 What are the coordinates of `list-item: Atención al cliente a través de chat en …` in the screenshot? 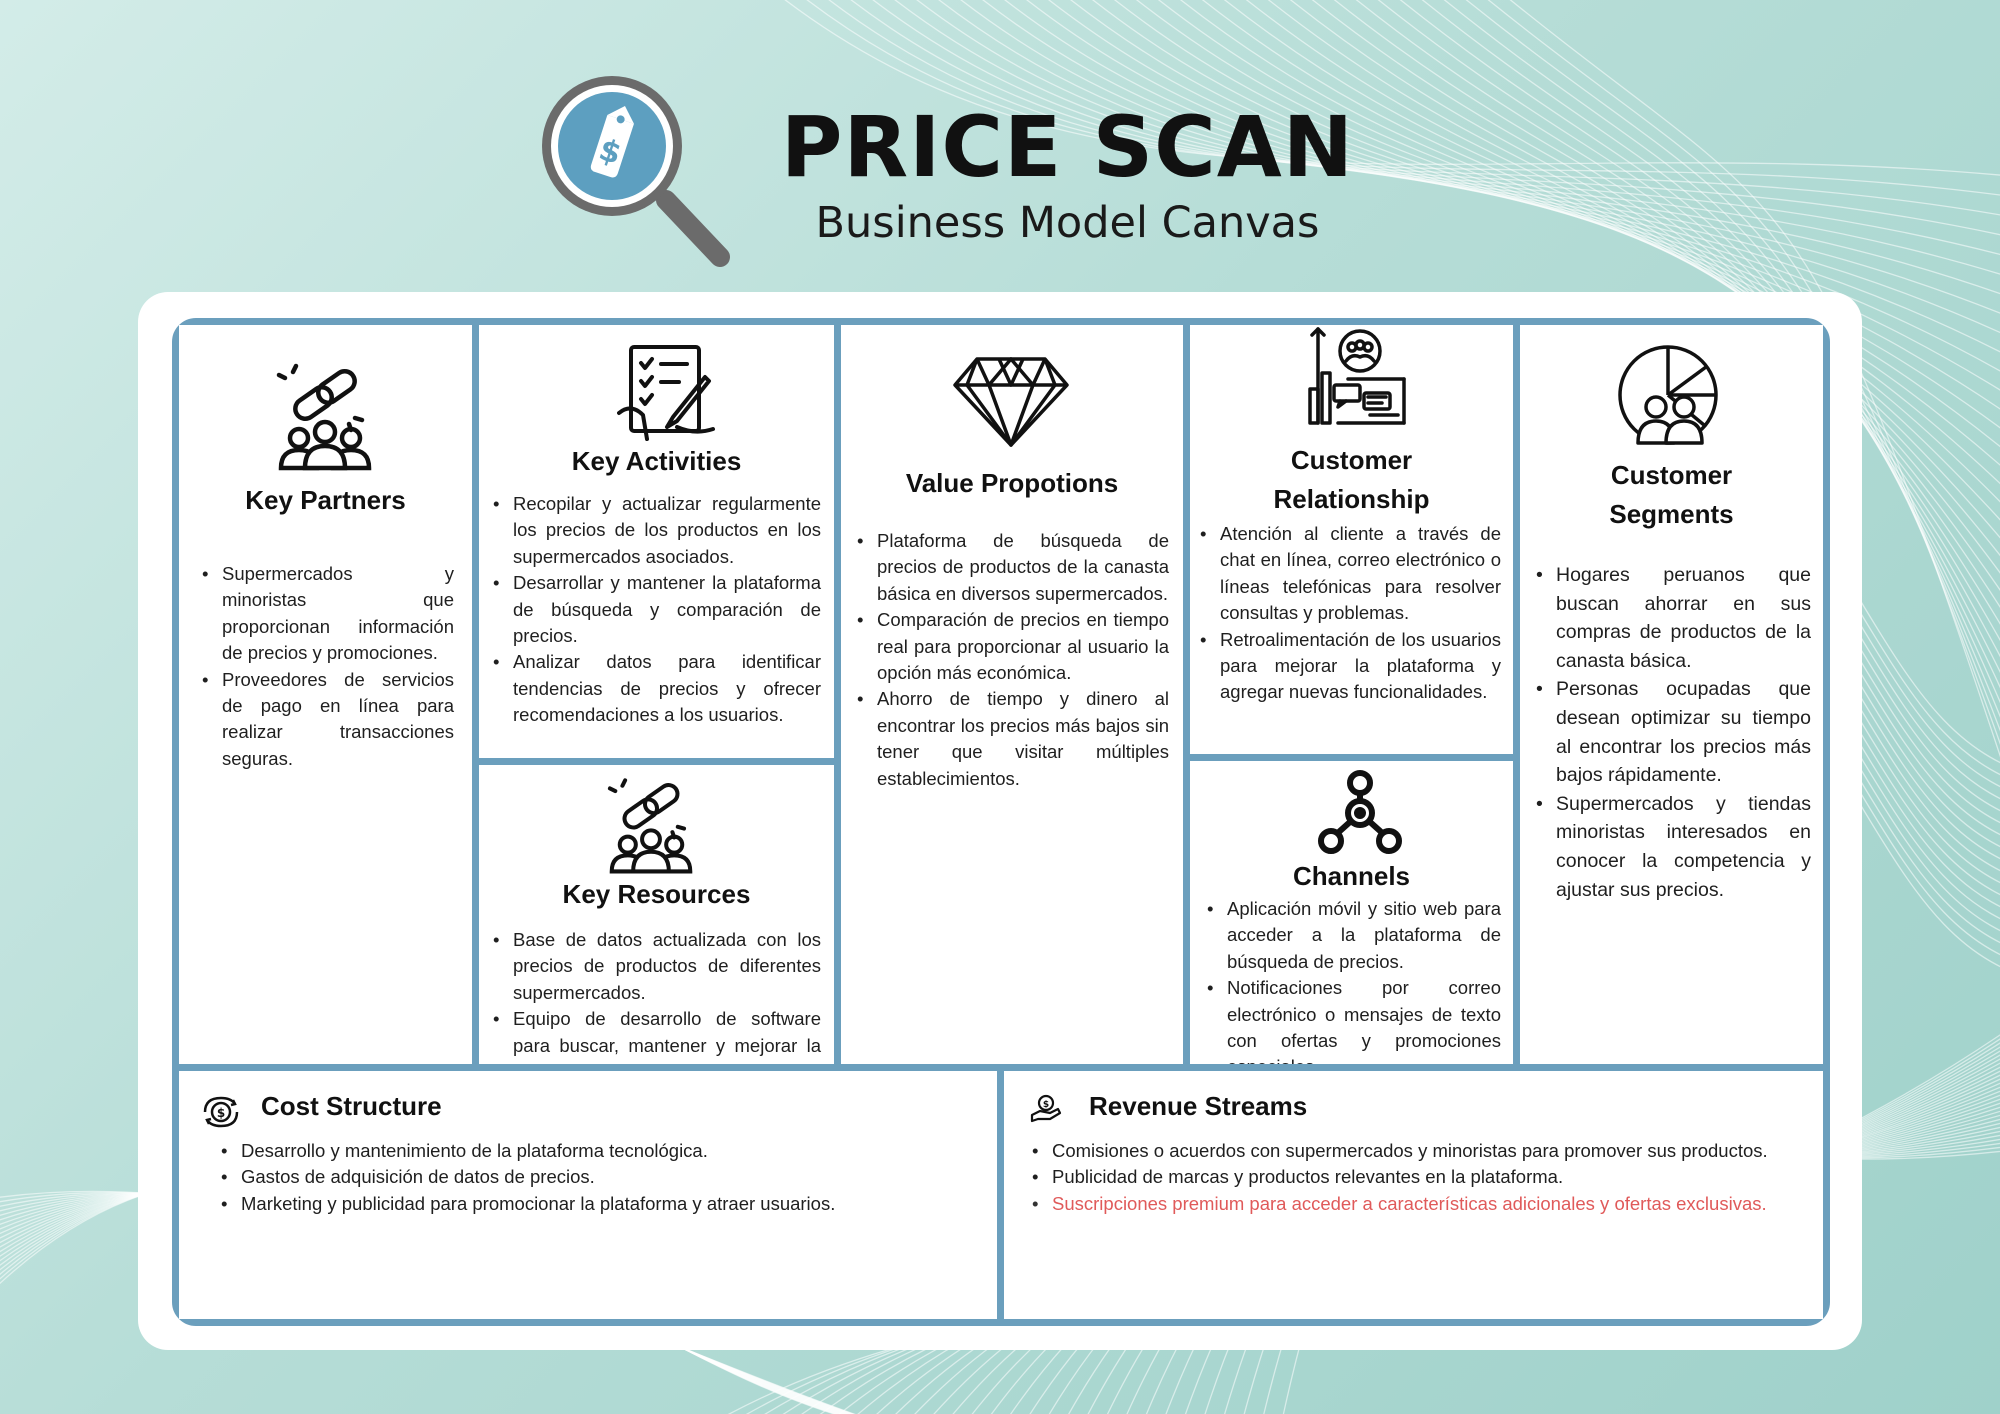 It's located at (1349, 574).